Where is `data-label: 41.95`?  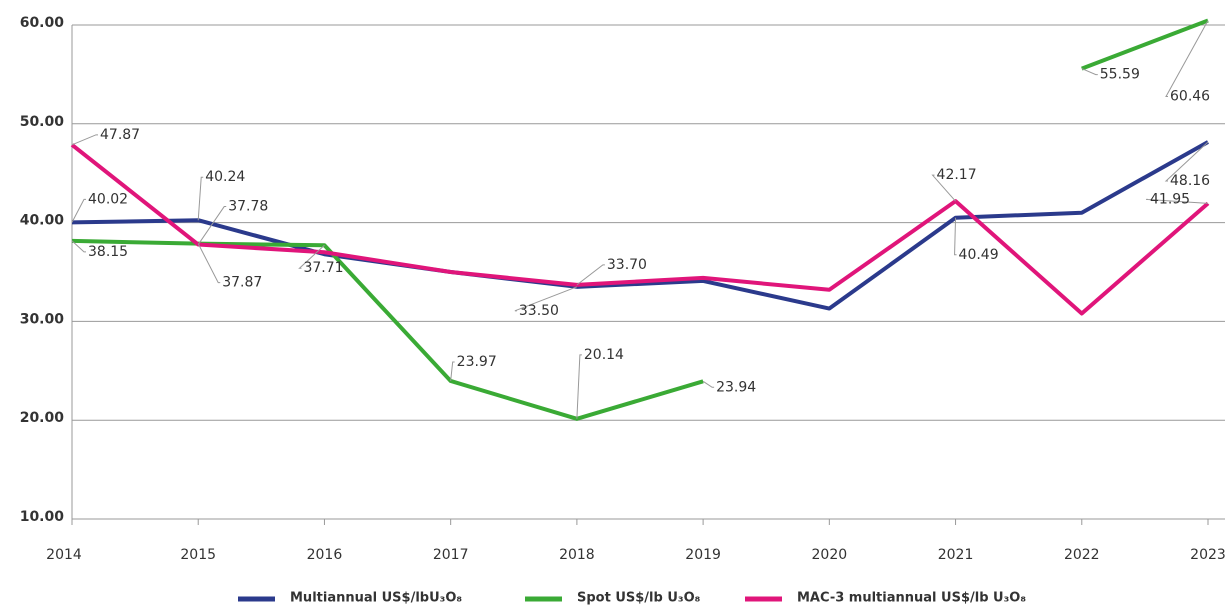 data-label: 41.95 is located at coordinates (1170, 199).